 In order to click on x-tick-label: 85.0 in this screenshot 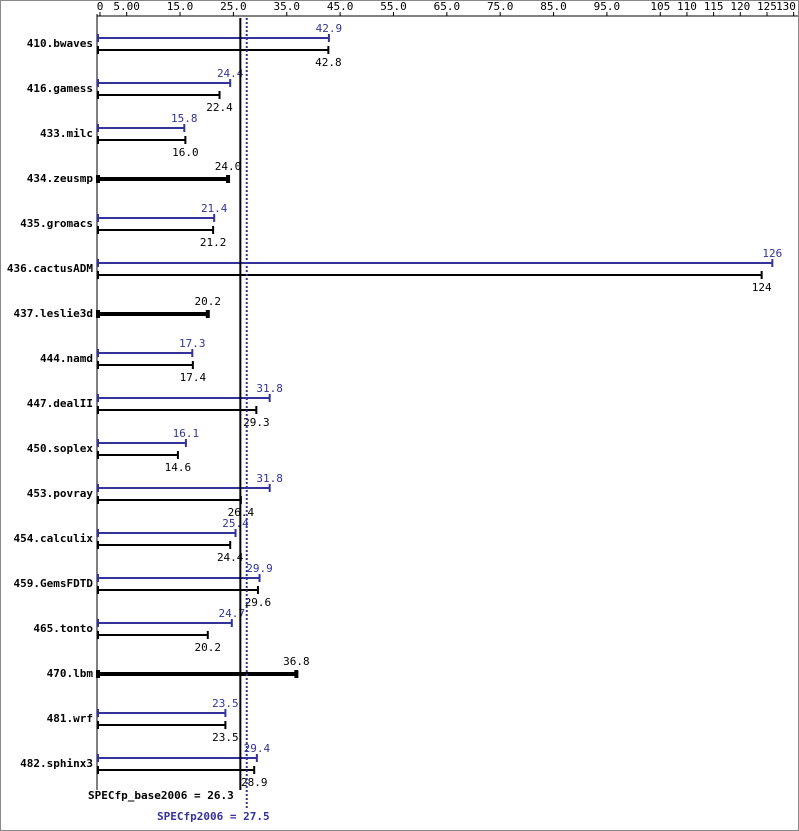, I will do `click(553, 6)`.